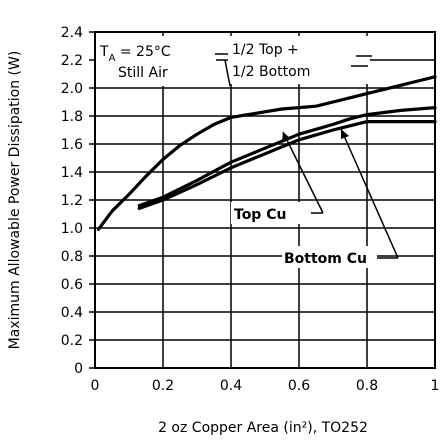 This screenshot has height=443, width=442. I want to click on condition-line1: TA = 25°C, so click(135, 54).